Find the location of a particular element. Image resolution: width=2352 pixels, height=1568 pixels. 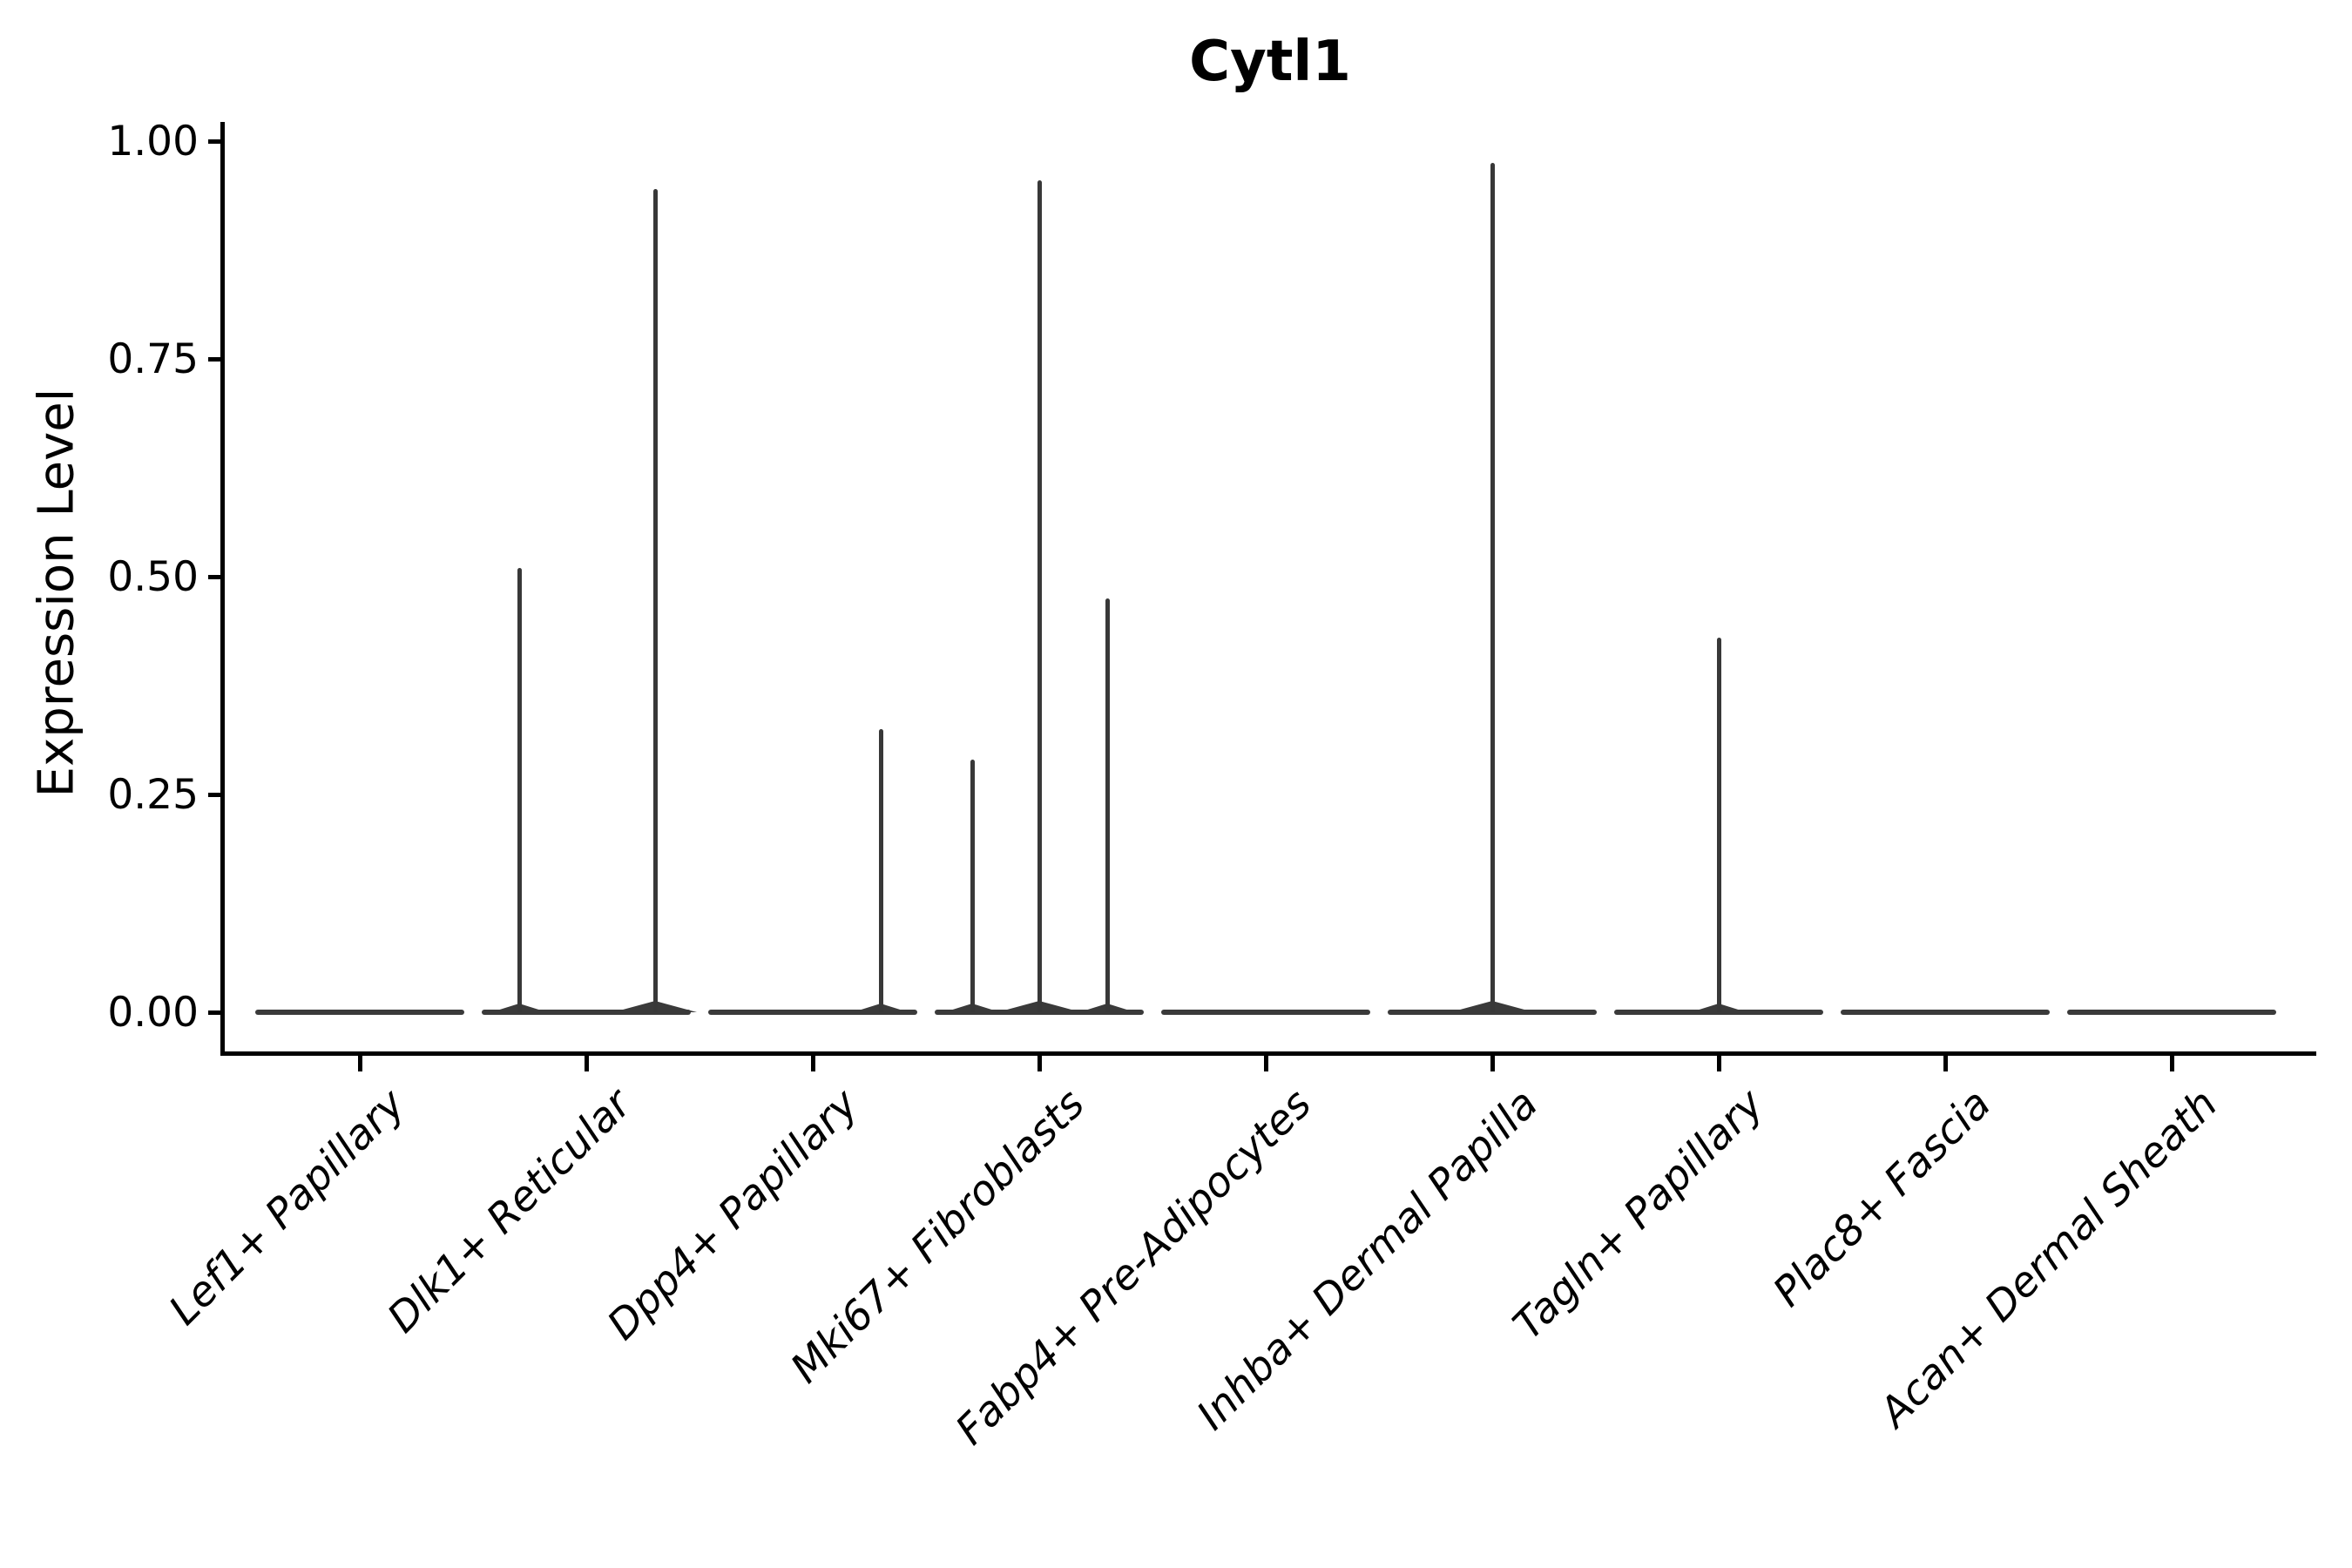

y-tick-label: 0.25 is located at coordinates (153, 795).